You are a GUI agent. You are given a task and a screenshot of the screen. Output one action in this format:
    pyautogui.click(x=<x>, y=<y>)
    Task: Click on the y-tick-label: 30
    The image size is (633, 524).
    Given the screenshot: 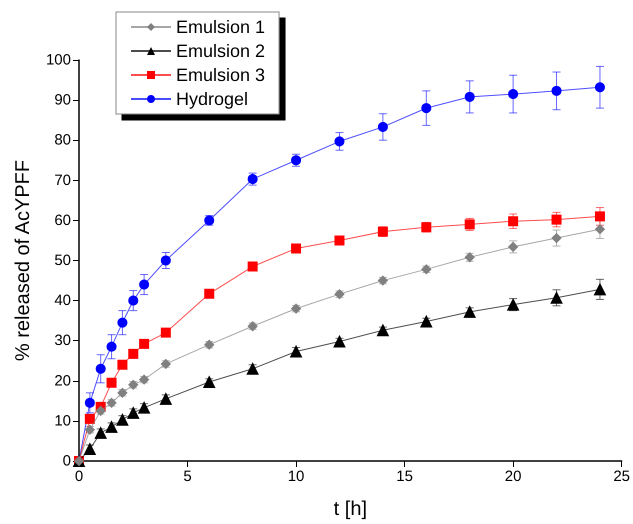 What is the action you would take?
    pyautogui.click(x=62, y=341)
    